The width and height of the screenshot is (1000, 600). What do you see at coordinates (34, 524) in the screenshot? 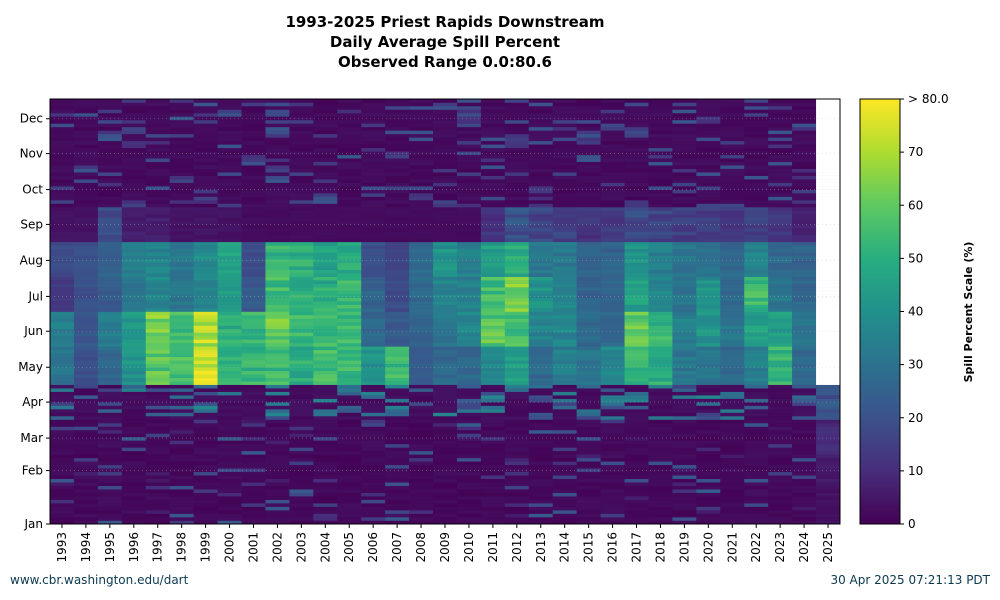
I see `y-tick-label-Jan: Jan` at bounding box center [34, 524].